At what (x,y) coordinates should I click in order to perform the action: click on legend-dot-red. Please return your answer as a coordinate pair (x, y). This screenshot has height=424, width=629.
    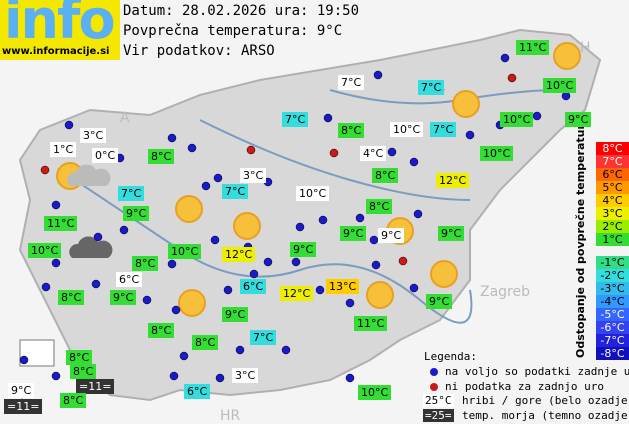
    Looking at the image, I should click on (434, 387).